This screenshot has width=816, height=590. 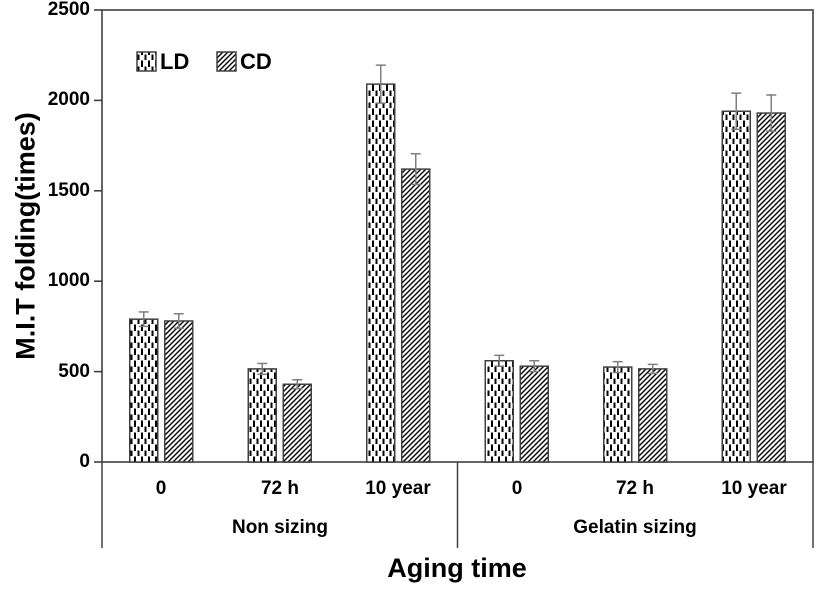 I want to click on y-tick-label-2: 1000, so click(x=68, y=280).